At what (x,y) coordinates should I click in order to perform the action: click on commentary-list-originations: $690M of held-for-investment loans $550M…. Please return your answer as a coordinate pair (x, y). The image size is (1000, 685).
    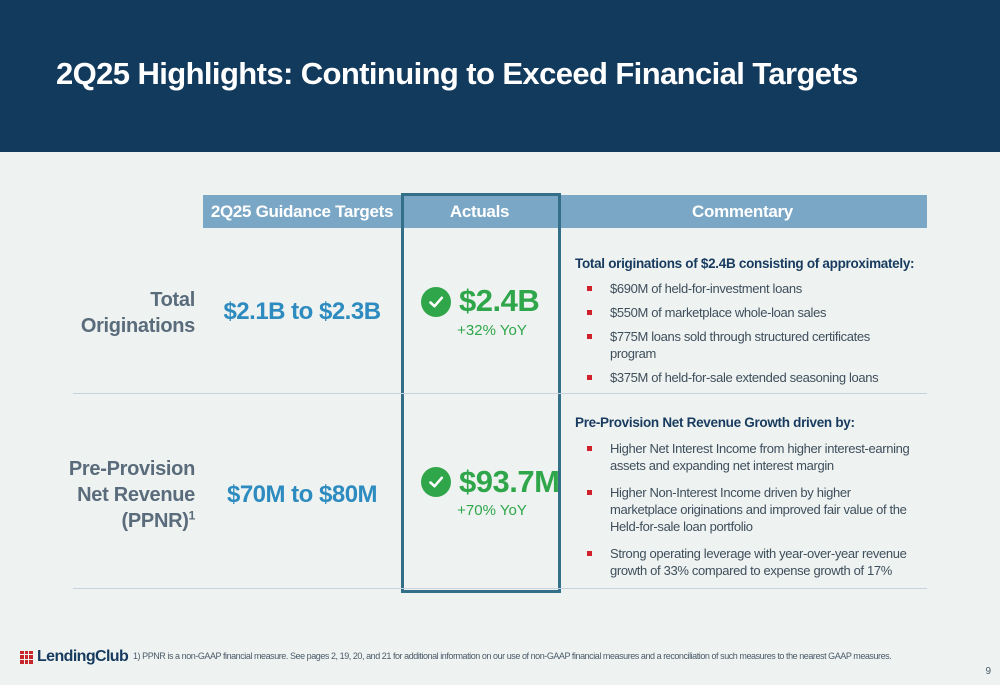
    Looking at the image, I should click on (752, 336).